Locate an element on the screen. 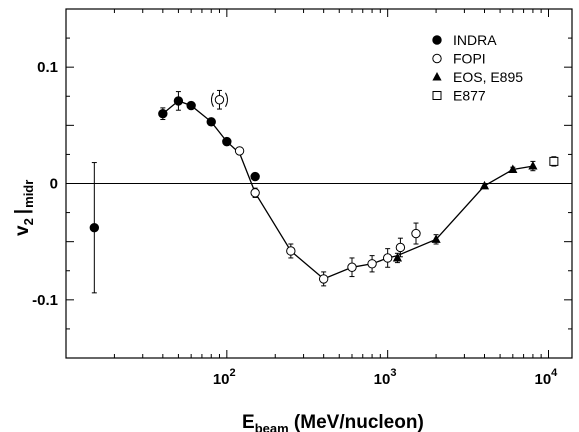 The width and height of the screenshot is (579, 432). x-tick-label-exp: 2 is located at coordinates (233, 373).